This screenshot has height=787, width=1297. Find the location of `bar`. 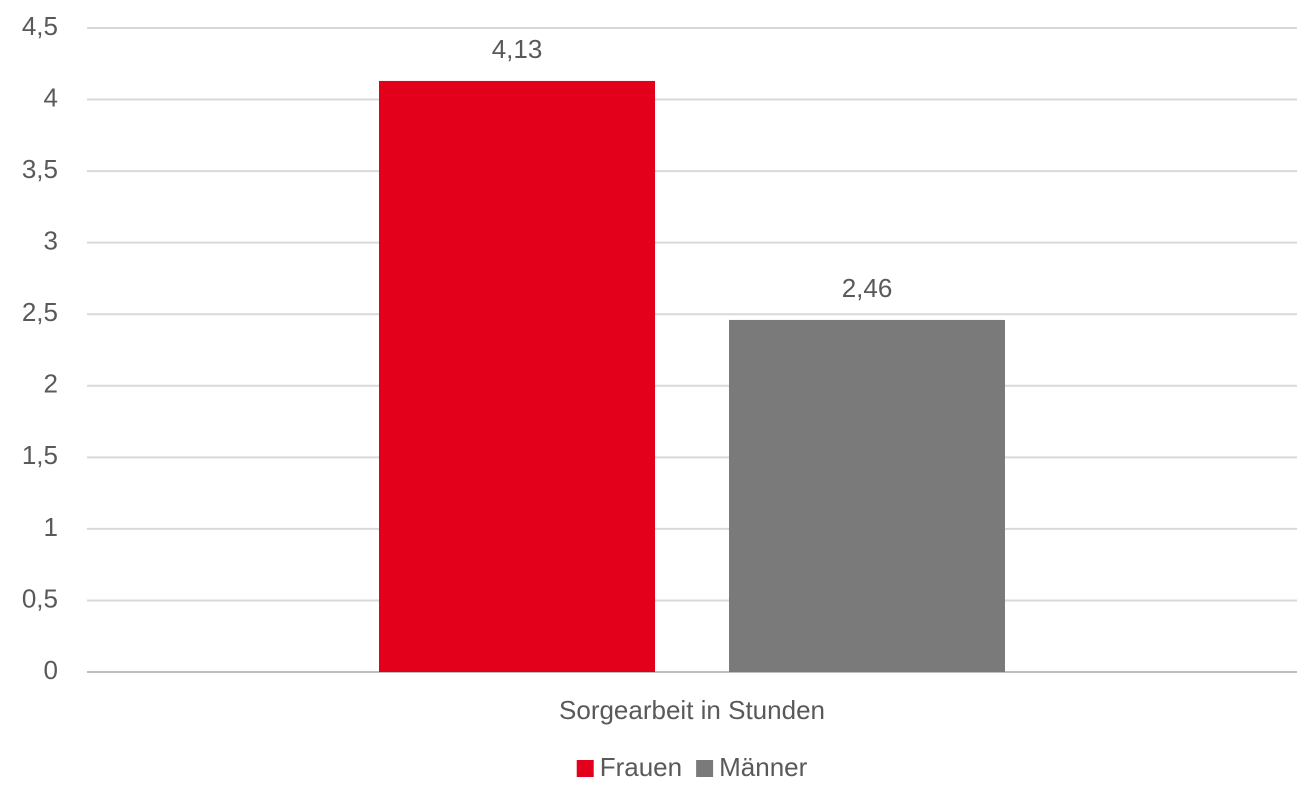

bar is located at coordinates (867, 495).